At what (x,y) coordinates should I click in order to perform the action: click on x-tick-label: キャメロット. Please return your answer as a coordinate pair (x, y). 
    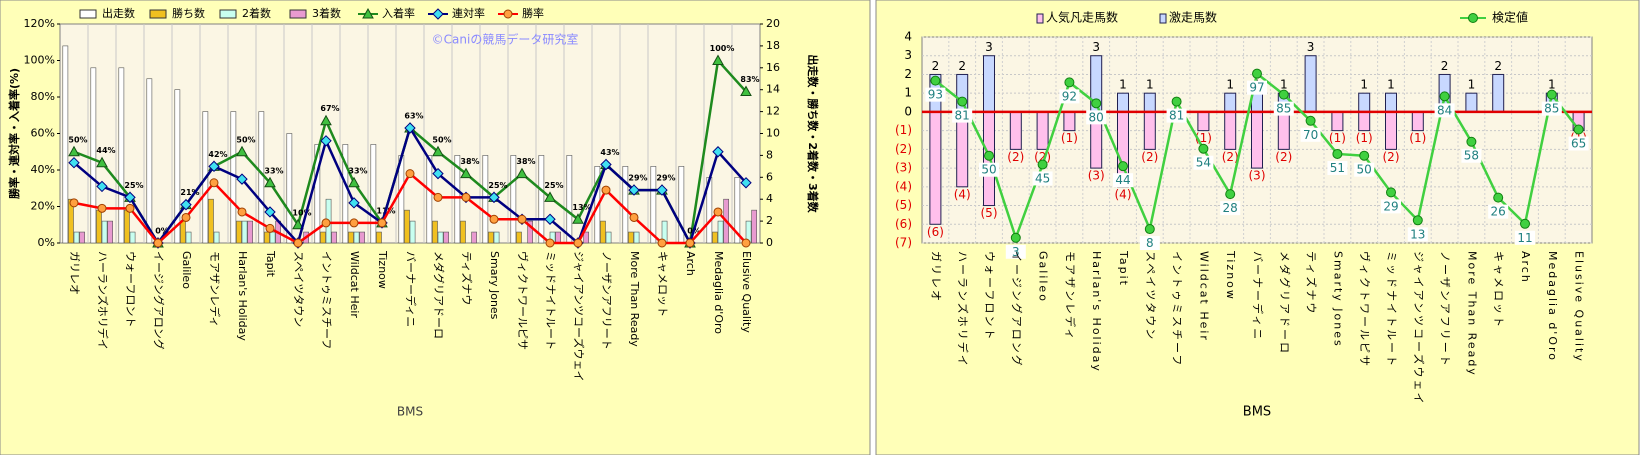
    Looking at the image, I should click on (662, 284).